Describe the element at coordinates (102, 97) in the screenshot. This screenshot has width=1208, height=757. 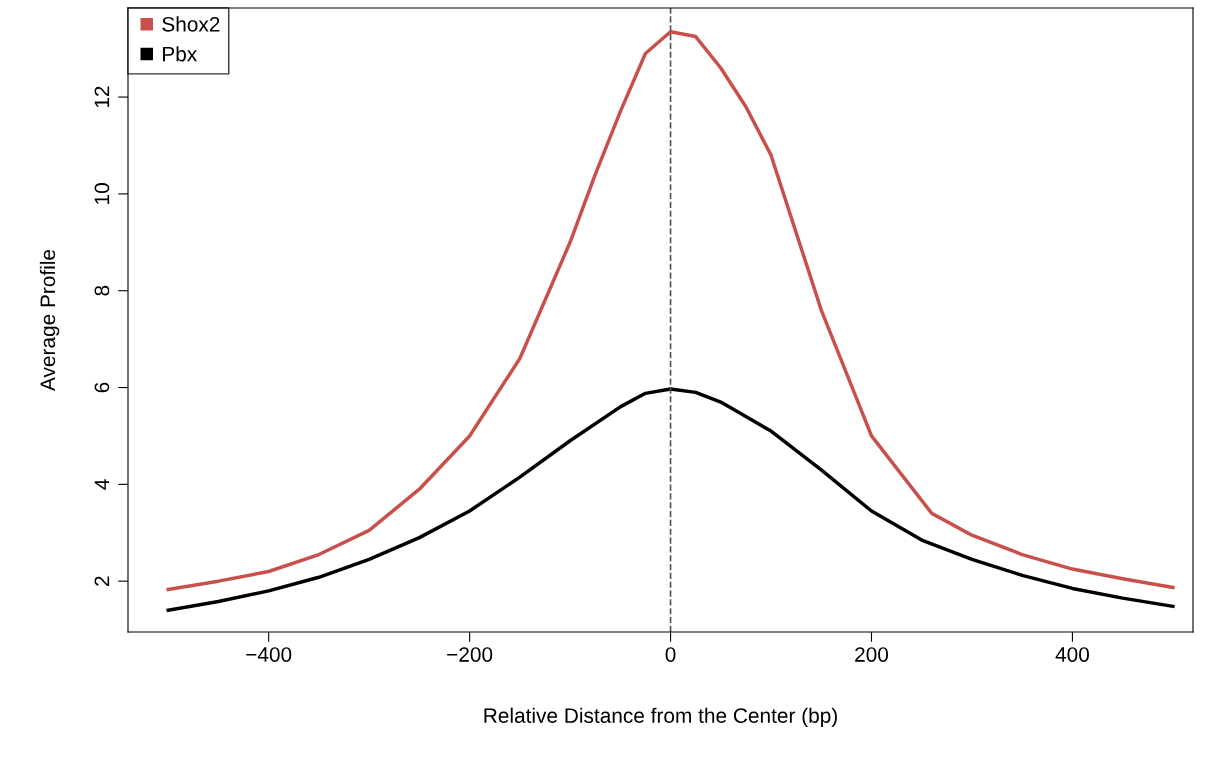
I see `y-tick-label: 12` at that location.